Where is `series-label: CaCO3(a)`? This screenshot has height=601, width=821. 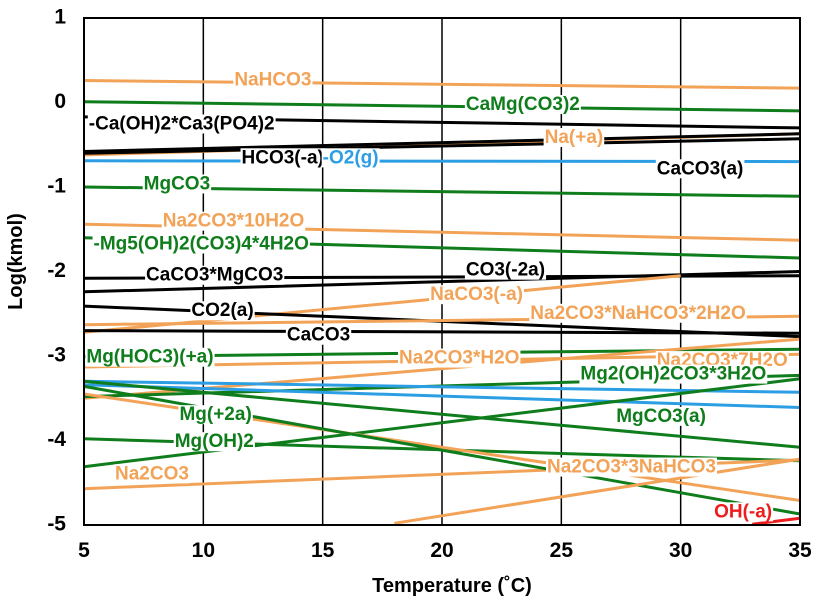 series-label: CaCO3(a) is located at coordinates (700, 168).